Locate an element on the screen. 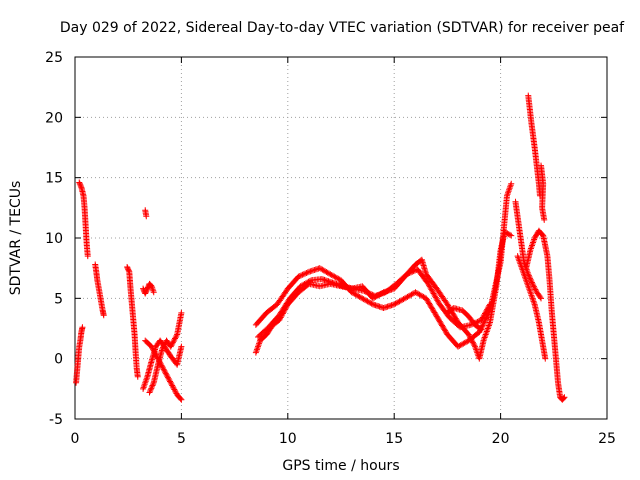 This screenshot has width=640, height=480. x-tick-label: 5 is located at coordinates (181, 439).